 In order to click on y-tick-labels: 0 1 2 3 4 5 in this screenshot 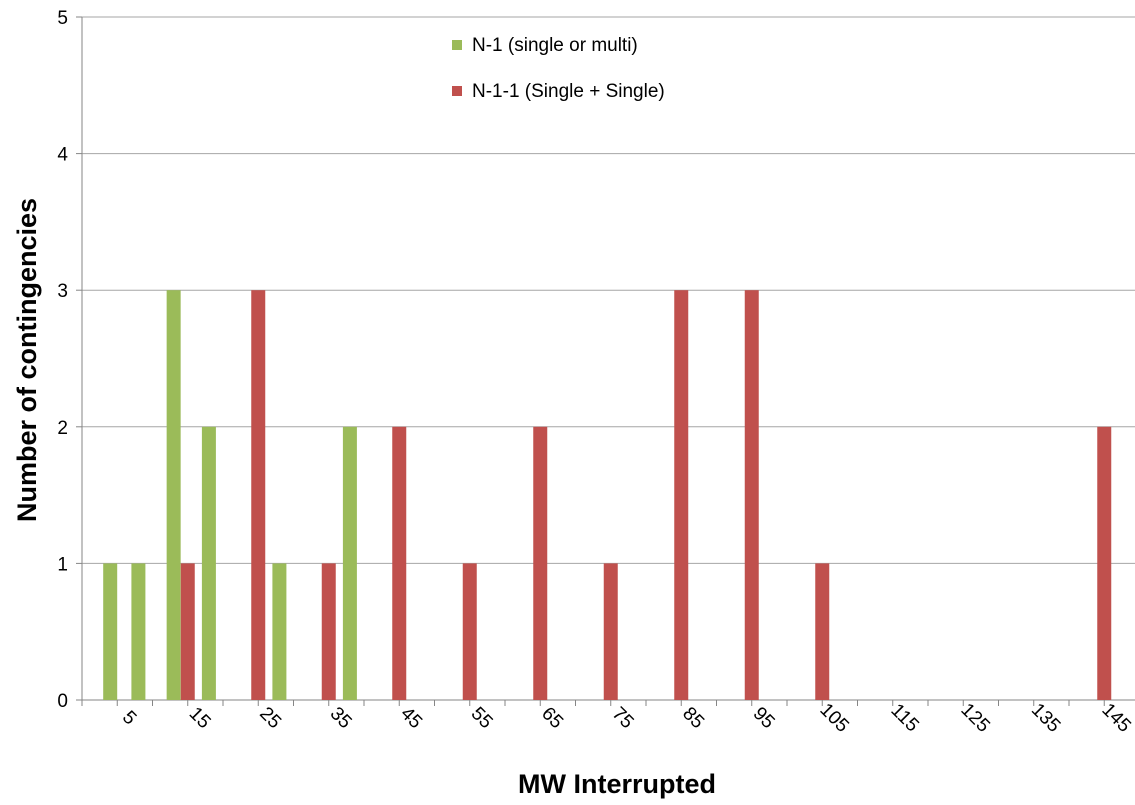, I will do `click(62, 360)`.